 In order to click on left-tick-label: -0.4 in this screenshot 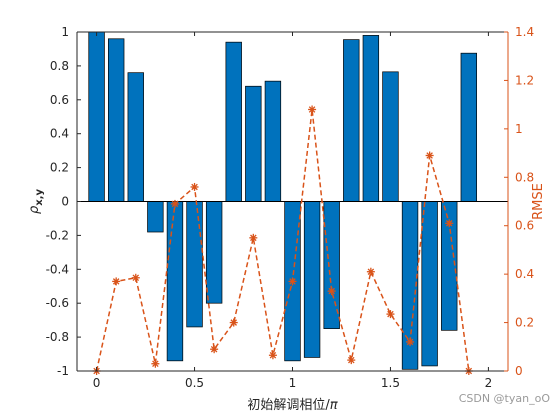, I will do `click(57, 269)`.